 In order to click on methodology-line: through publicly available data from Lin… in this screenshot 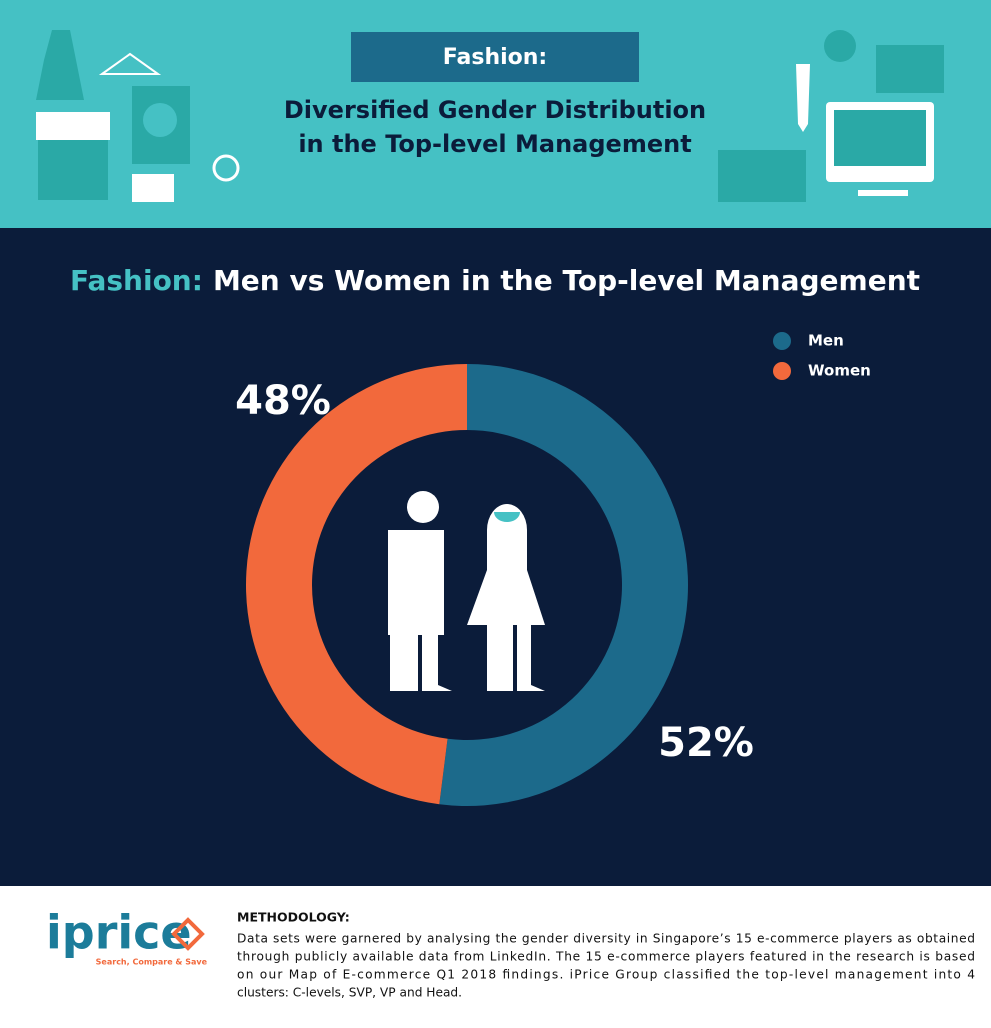, I will do `click(606, 957)`.